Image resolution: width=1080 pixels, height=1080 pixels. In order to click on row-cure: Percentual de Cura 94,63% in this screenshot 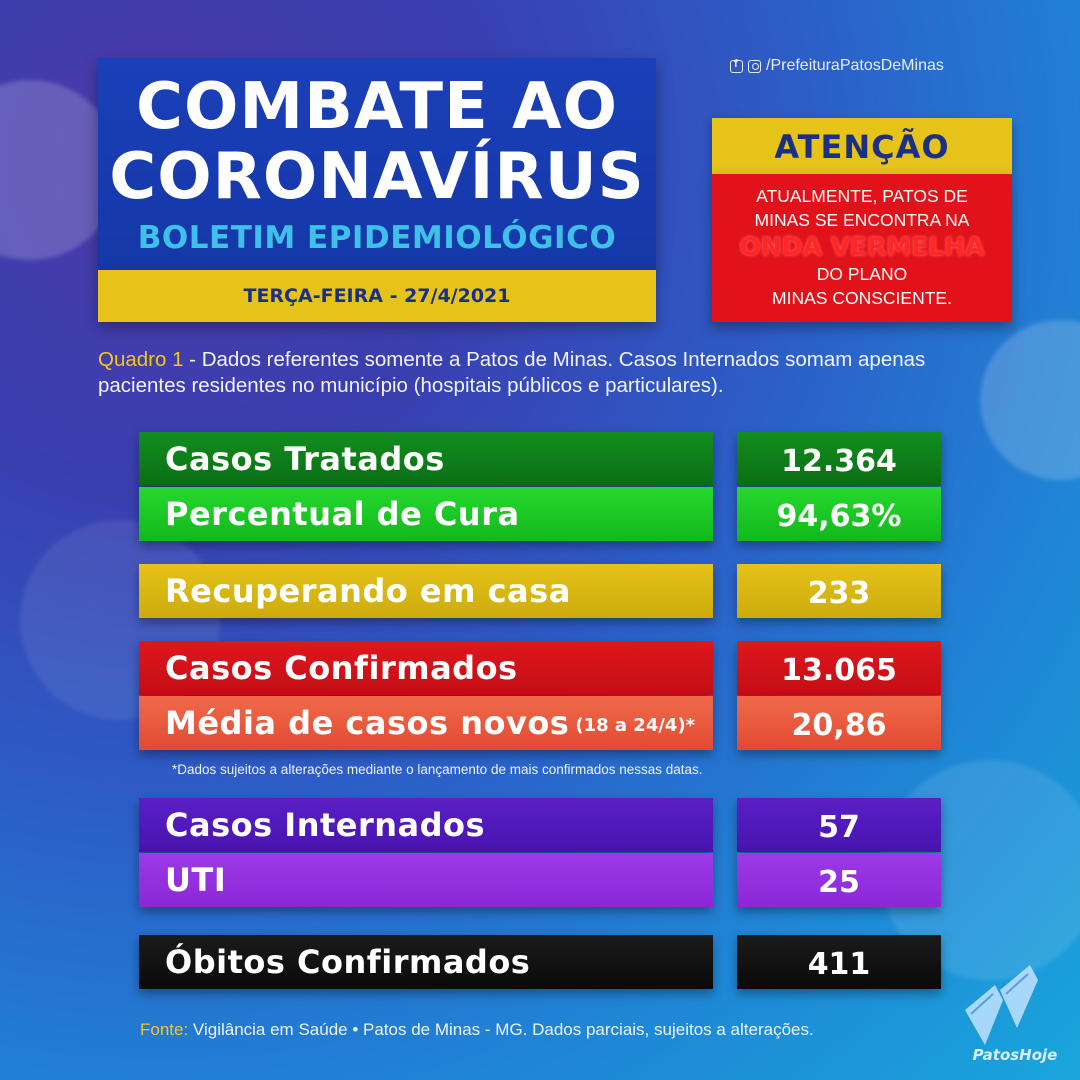, I will do `click(540, 514)`.